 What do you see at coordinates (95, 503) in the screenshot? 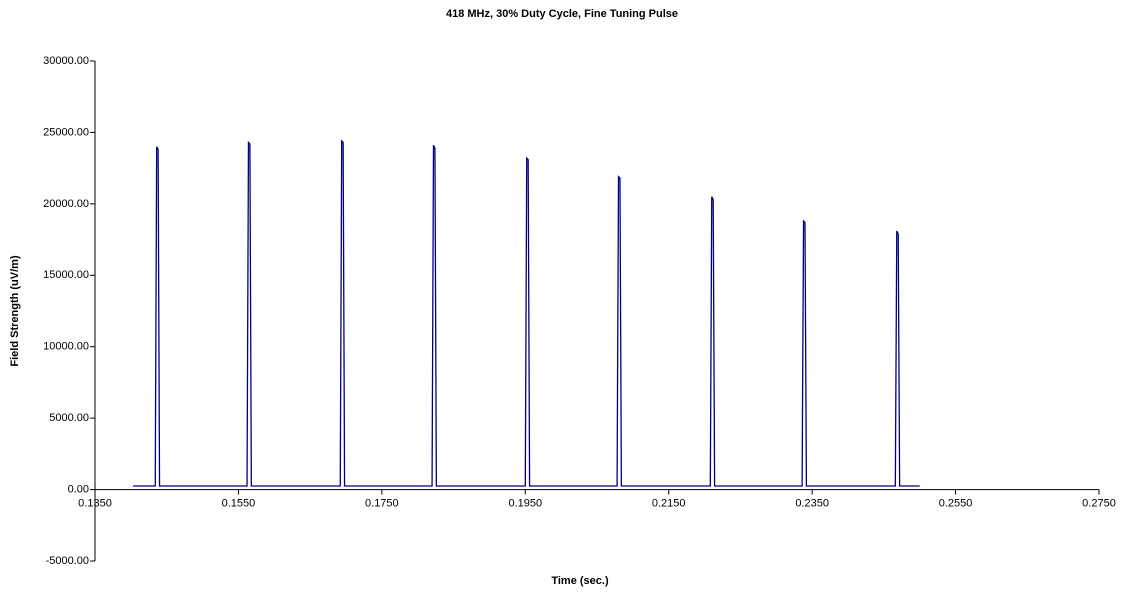
I see `x-tick-label: 0.1350` at bounding box center [95, 503].